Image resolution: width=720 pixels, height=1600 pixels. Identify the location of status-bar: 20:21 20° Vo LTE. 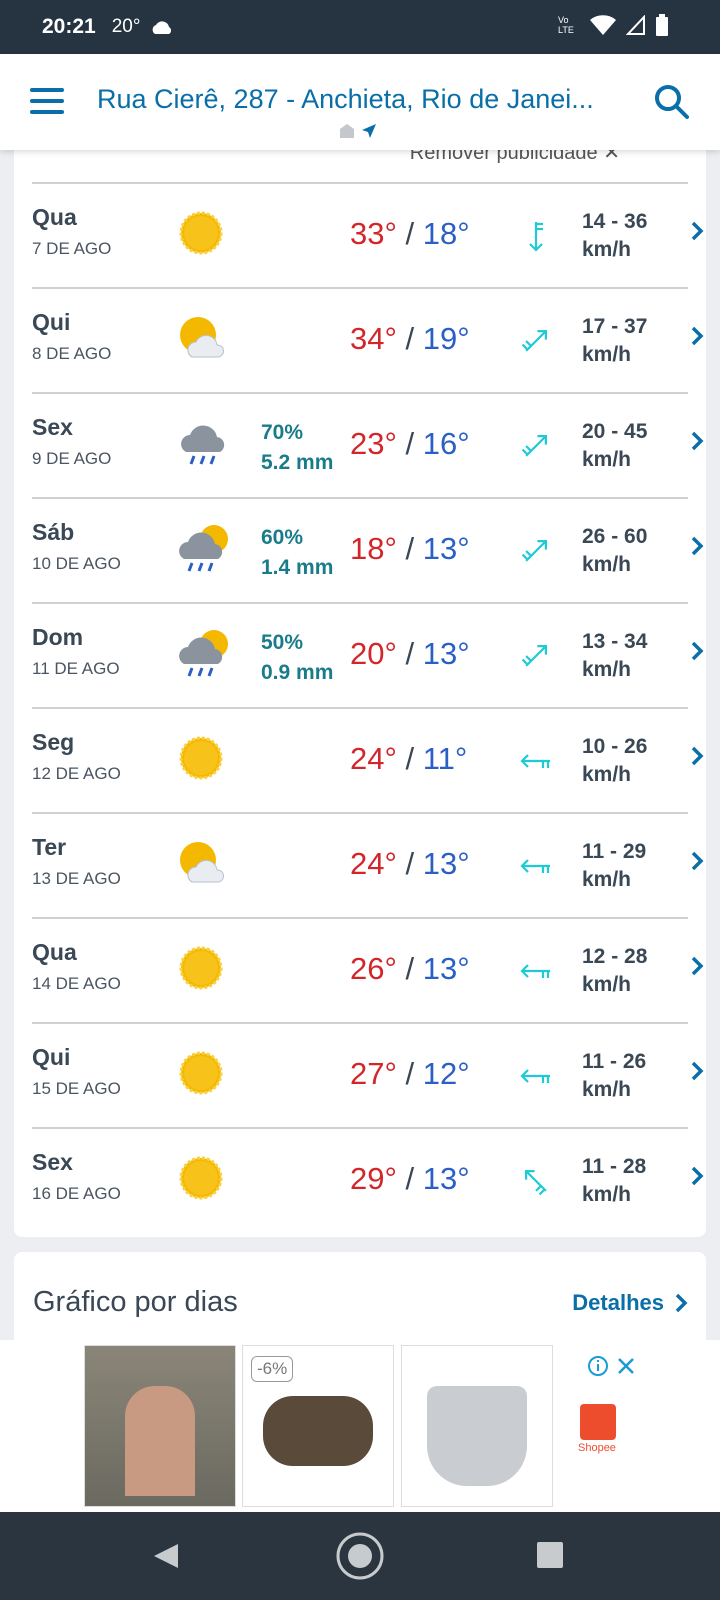
(360, 27).